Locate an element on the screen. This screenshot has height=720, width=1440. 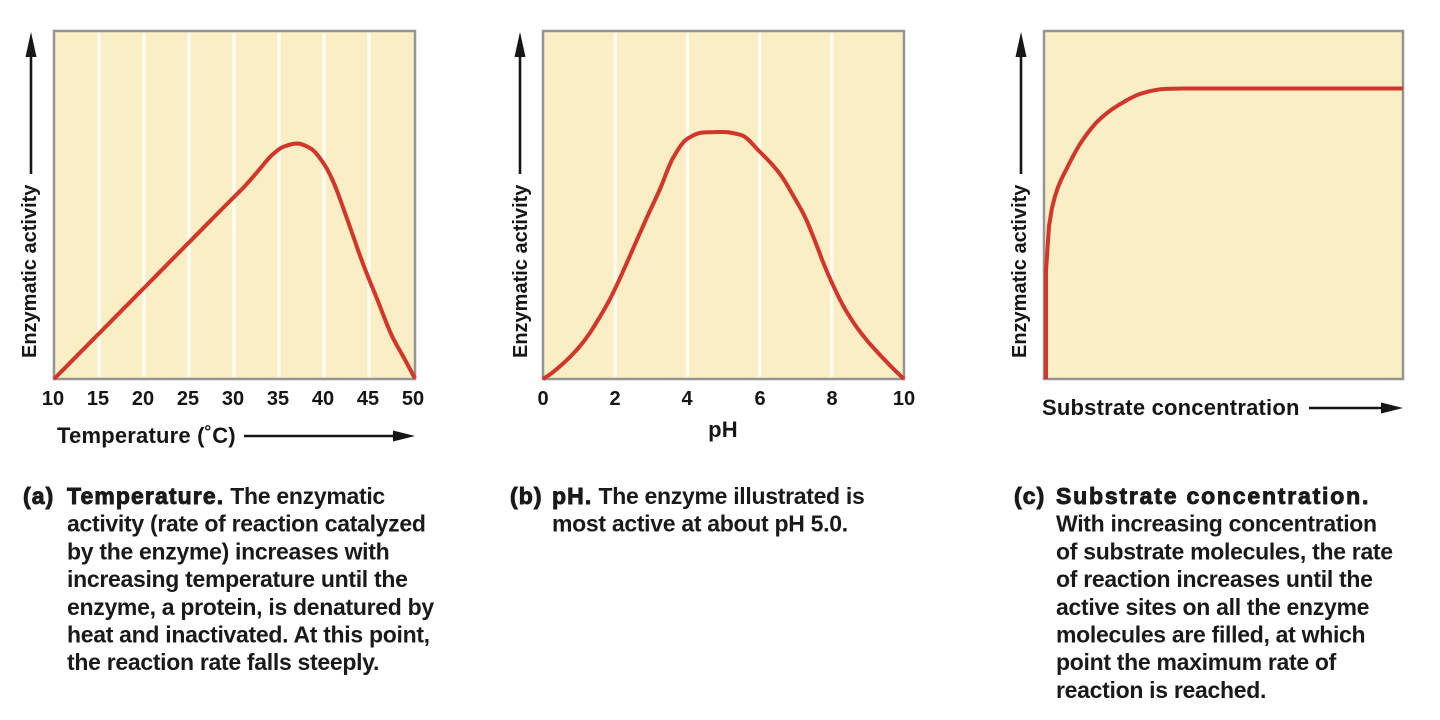
svg-text: 20 is located at coordinates (143, 399).